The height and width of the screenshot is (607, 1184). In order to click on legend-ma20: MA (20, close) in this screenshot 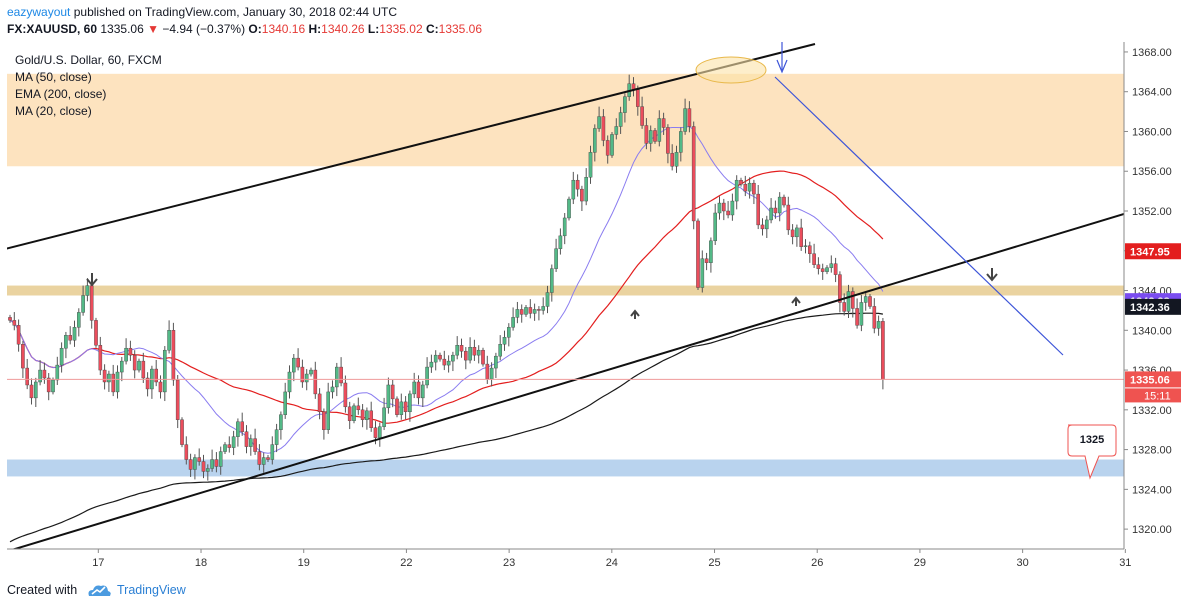, I will do `click(53, 111)`.